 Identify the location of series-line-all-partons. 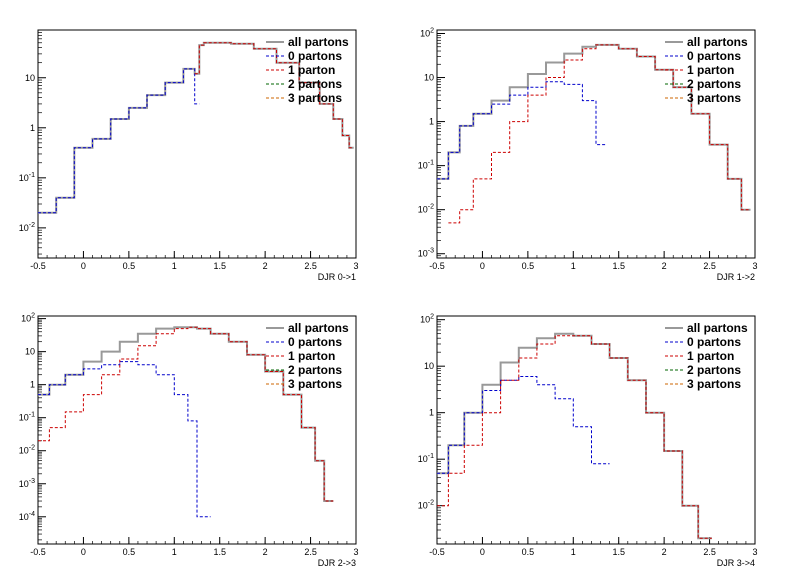
(574, 436).